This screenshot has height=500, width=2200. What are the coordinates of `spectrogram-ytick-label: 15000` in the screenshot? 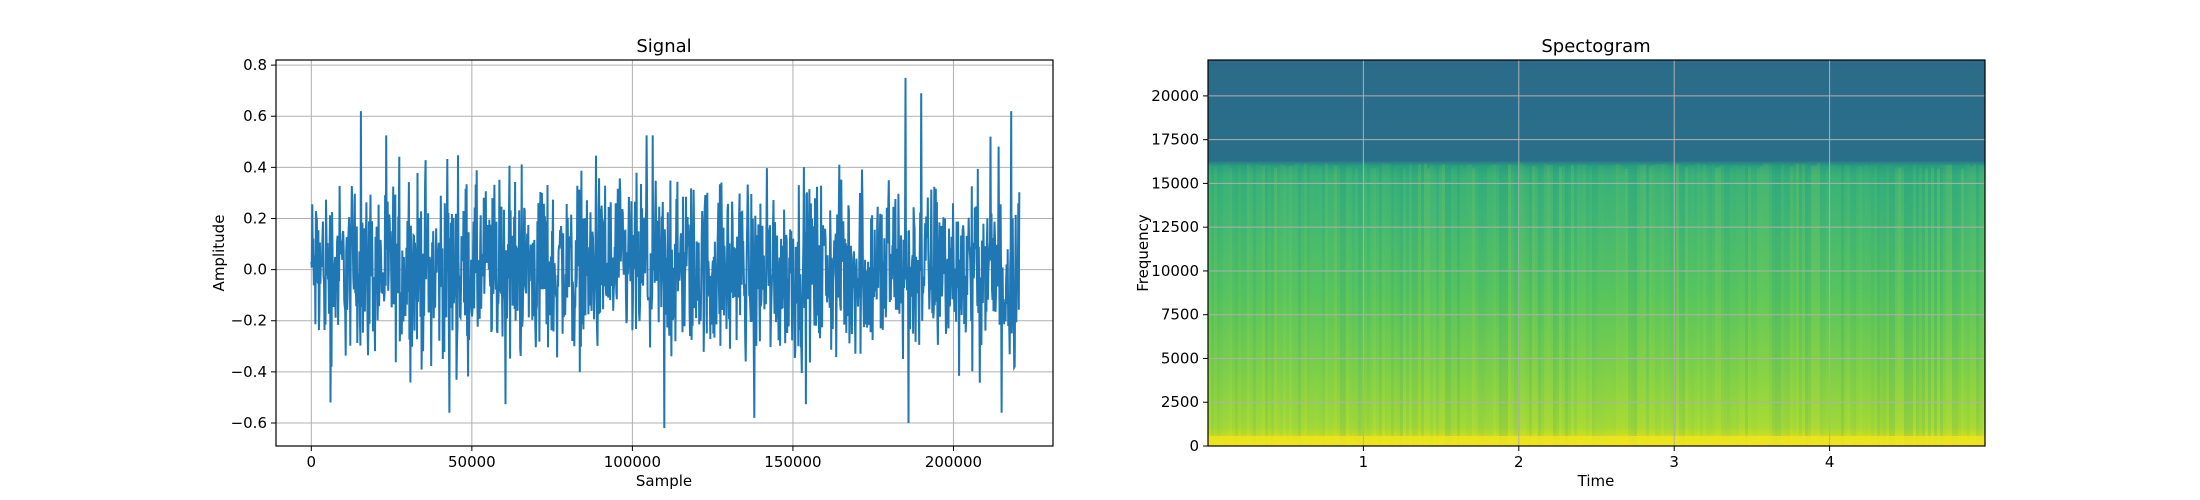 It's located at (1175, 183).